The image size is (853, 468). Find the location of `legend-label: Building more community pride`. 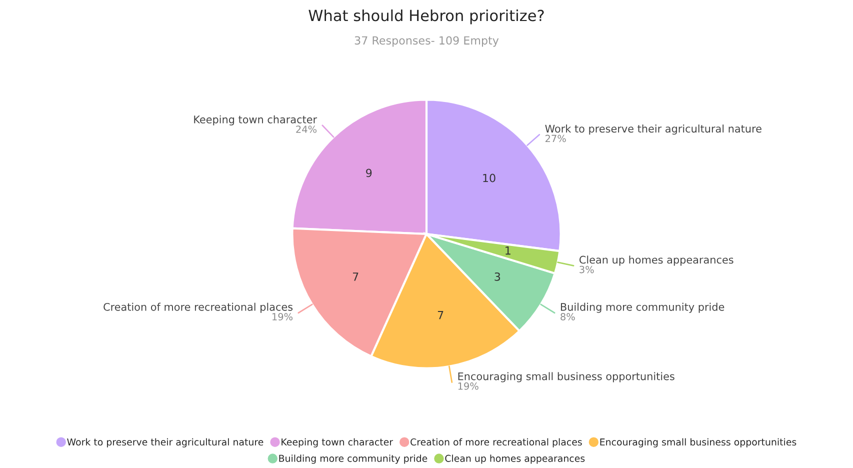

legend-label: Building more community pride is located at coordinates (353, 459).